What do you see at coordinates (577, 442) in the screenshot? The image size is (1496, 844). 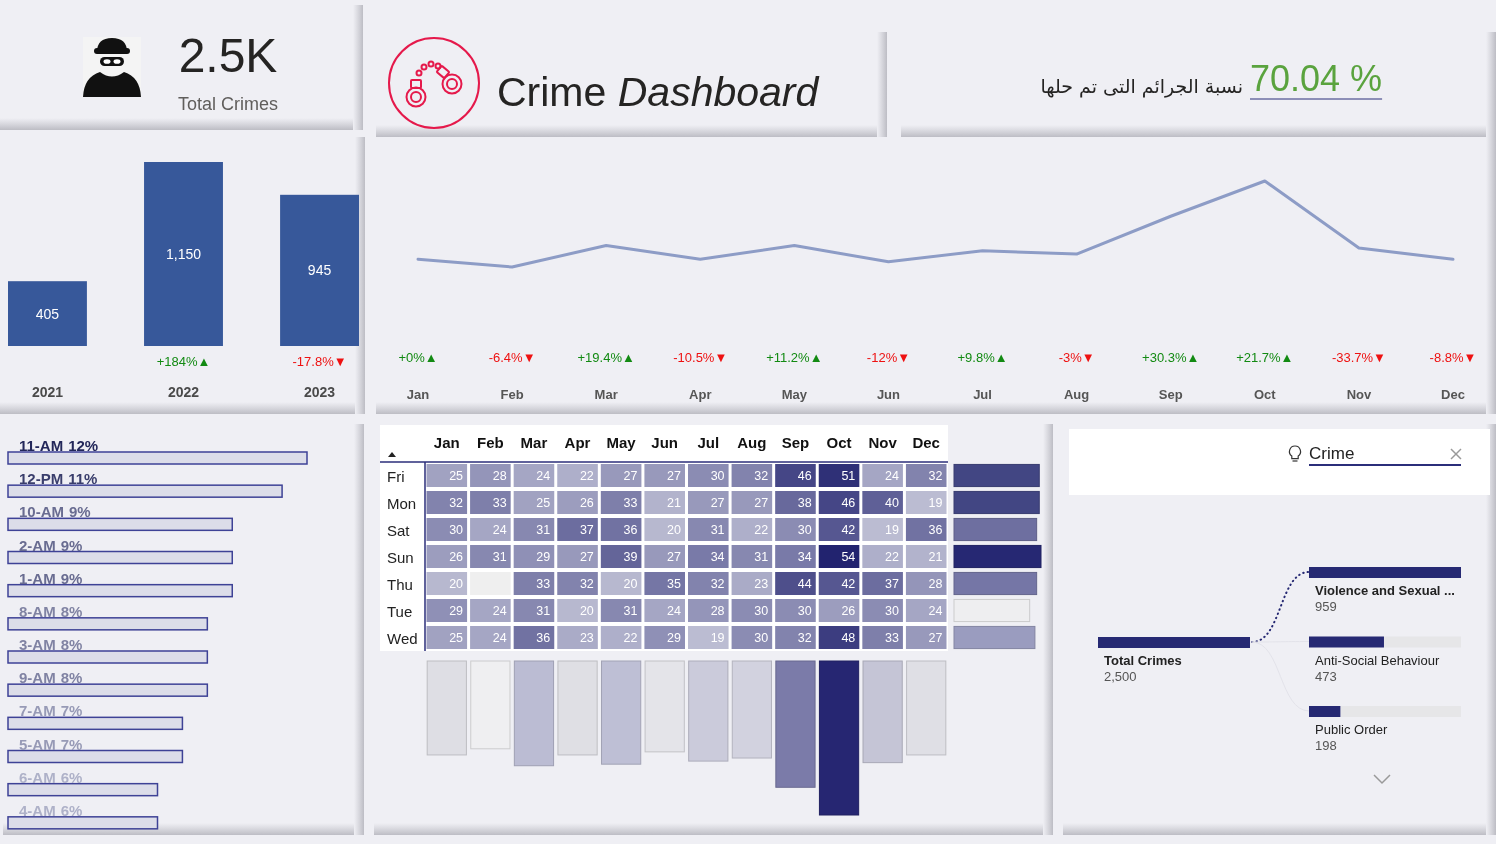 I see `x-tick-label: Apr` at bounding box center [577, 442].